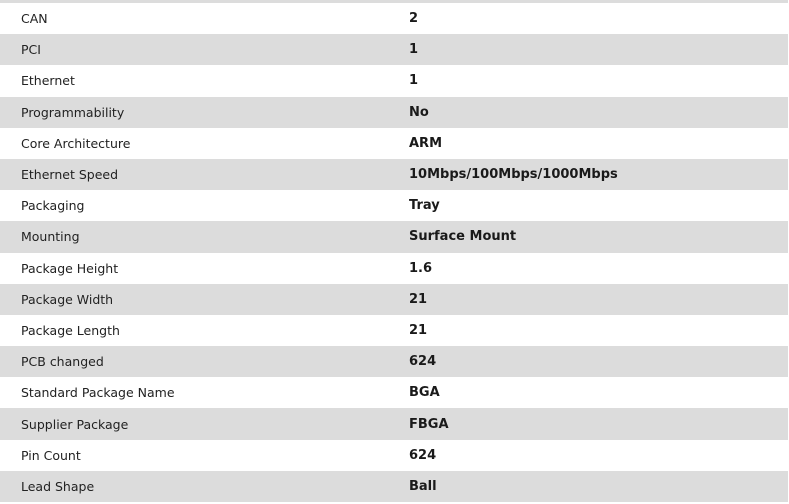 Image resolution: width=789 pixels, height=504 pixels. I want to click on spec-row: Ethernet 1, so click(394, 80).